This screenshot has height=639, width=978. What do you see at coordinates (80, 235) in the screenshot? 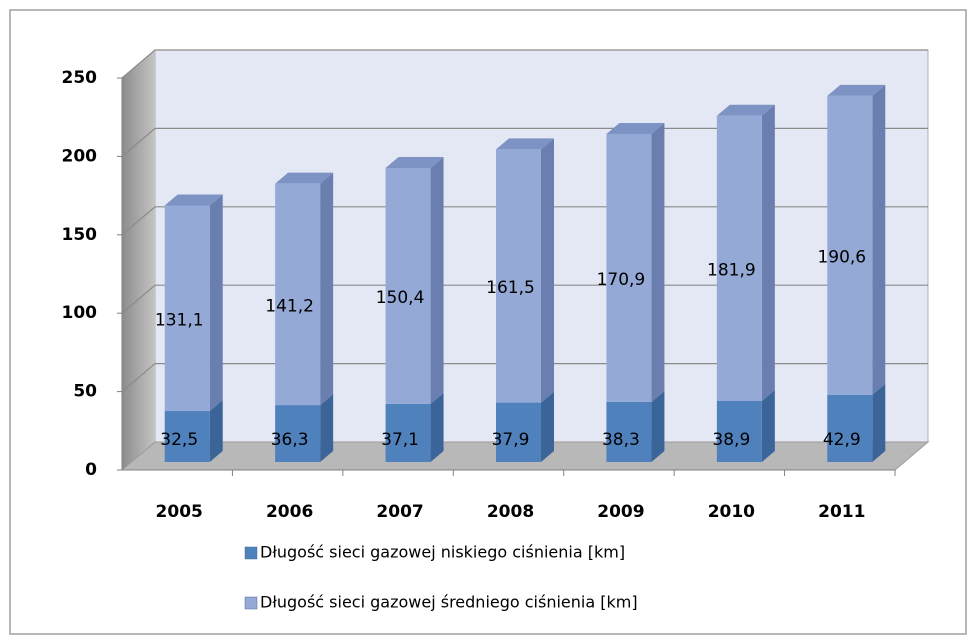
I see `y-tick-label: 150` at bounding box center [80, 235].